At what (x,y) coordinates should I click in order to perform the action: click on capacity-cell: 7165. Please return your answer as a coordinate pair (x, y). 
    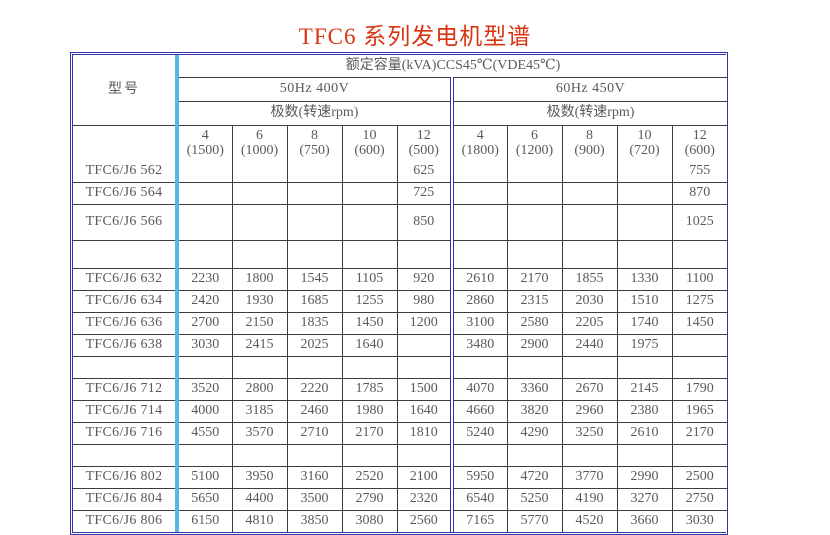
    Looking at the image, I should click on (479, 521).